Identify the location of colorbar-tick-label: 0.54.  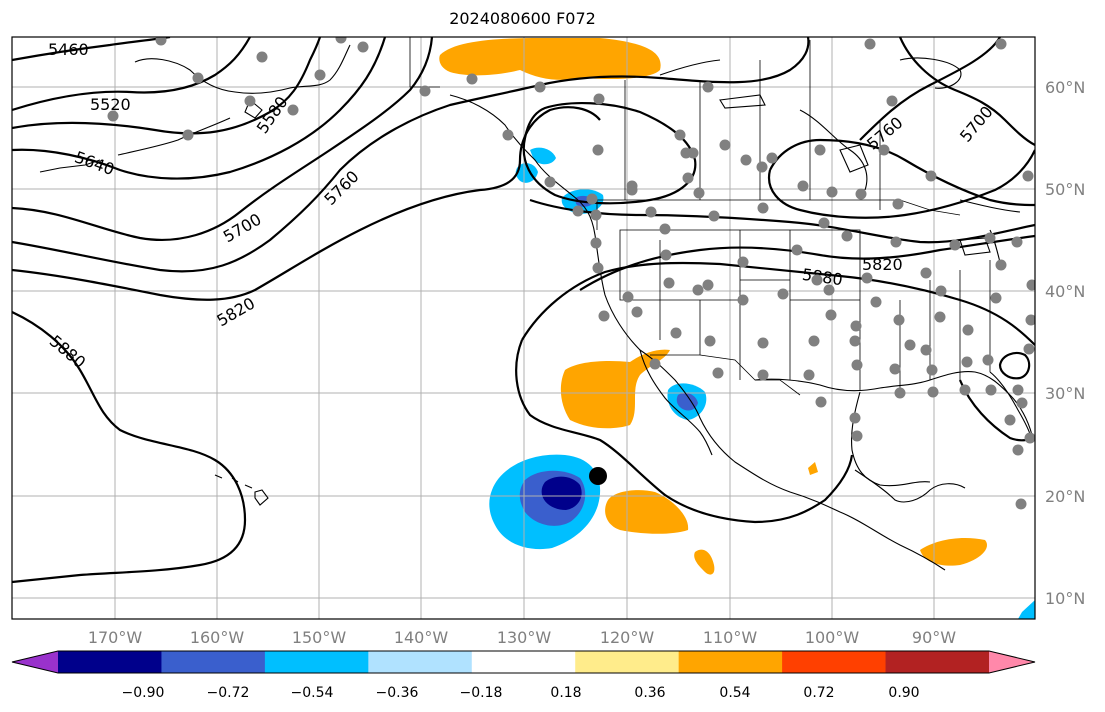
(734, 693).